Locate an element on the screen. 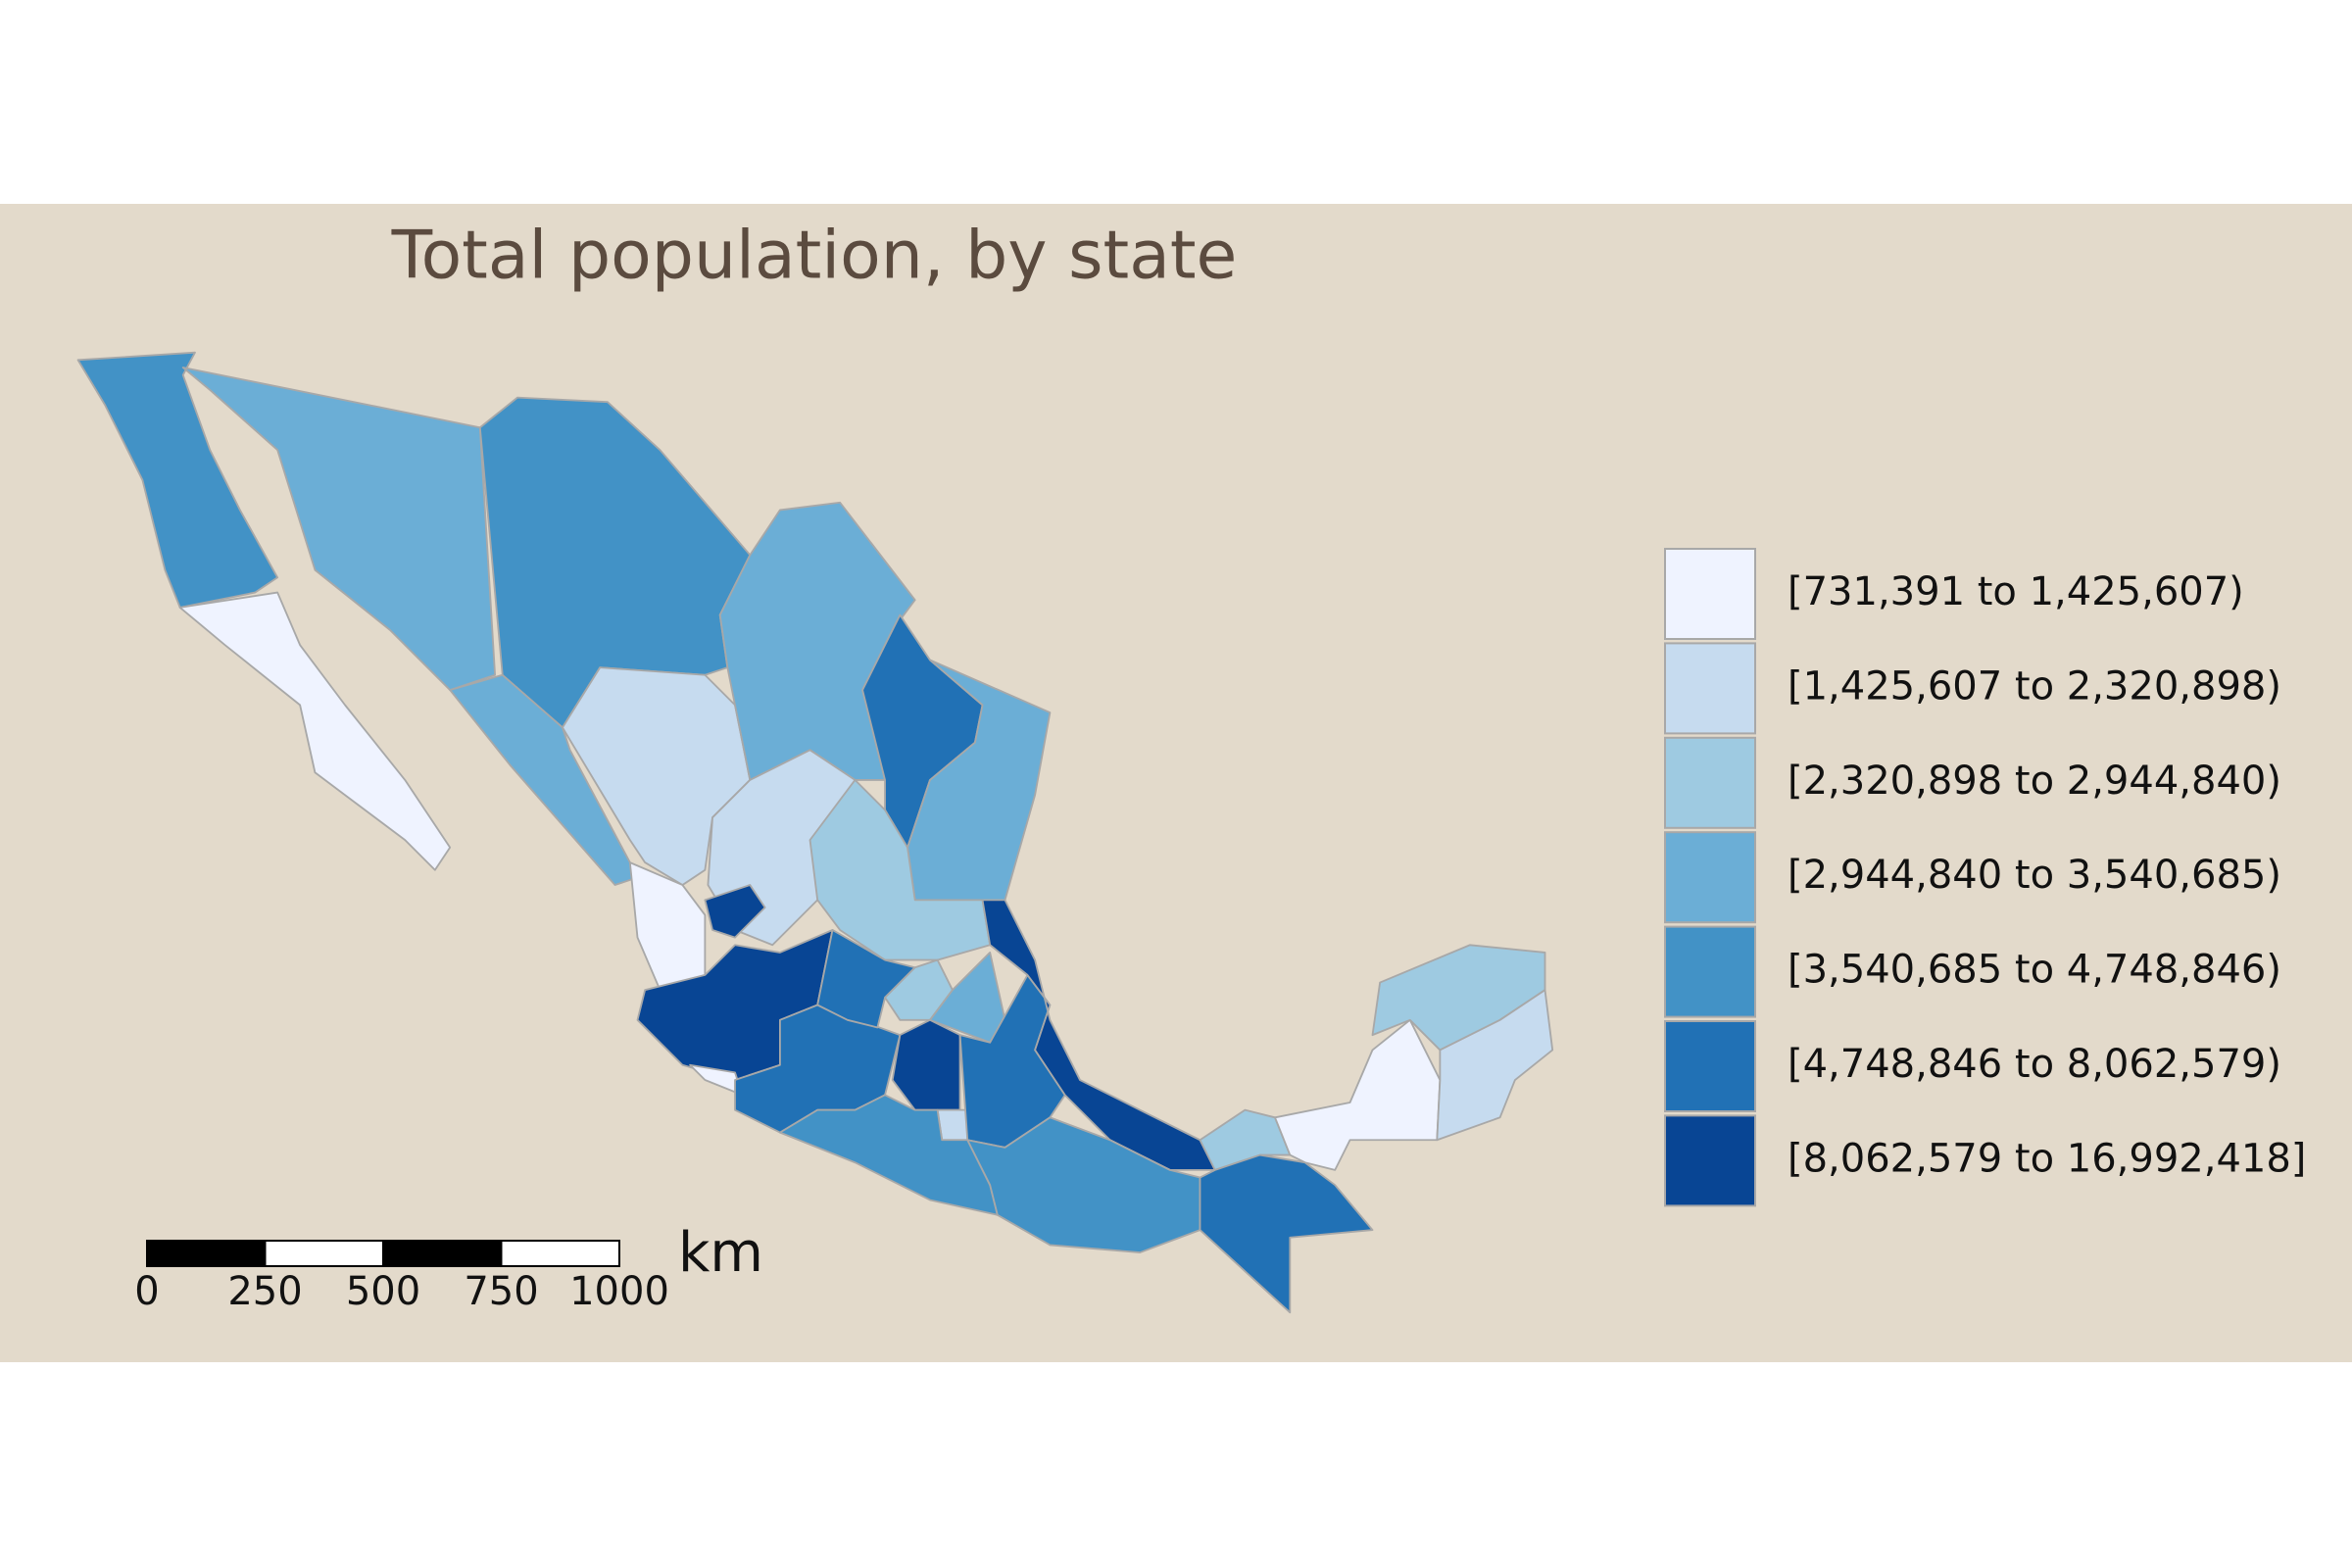  legend-label: [2,320,898 to 2,944,840) is located at coordinates (2035, 781).